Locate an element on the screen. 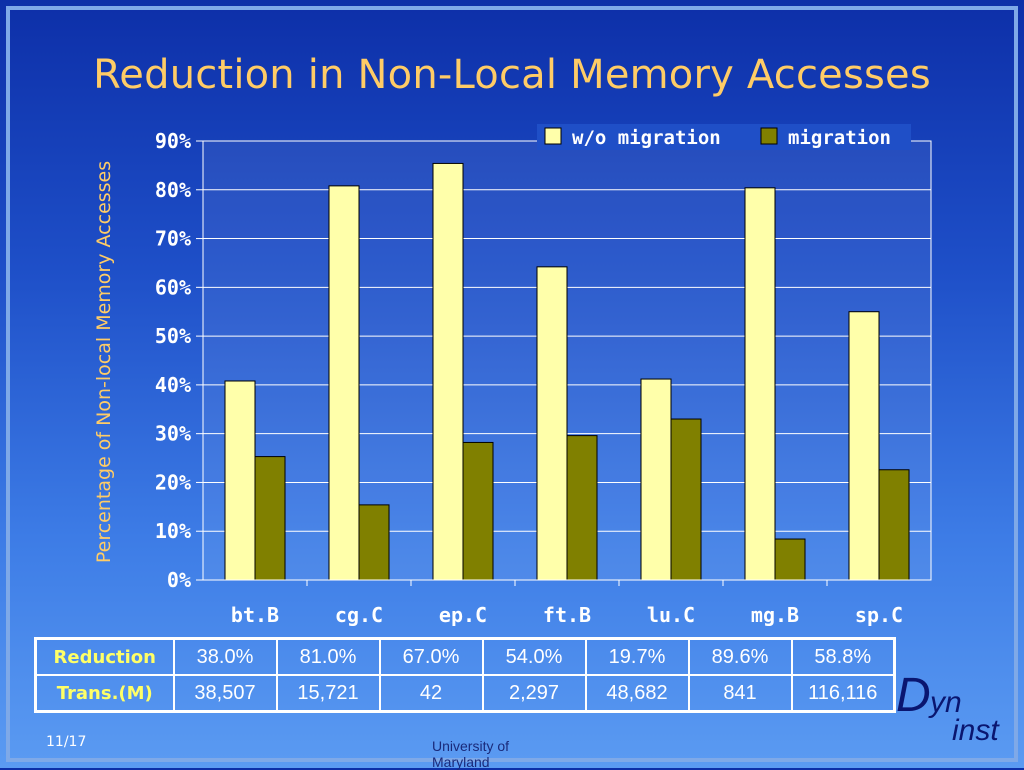 The image size is (1024, 770). bar-migration-lu-c is located at coordinates (686, 499).